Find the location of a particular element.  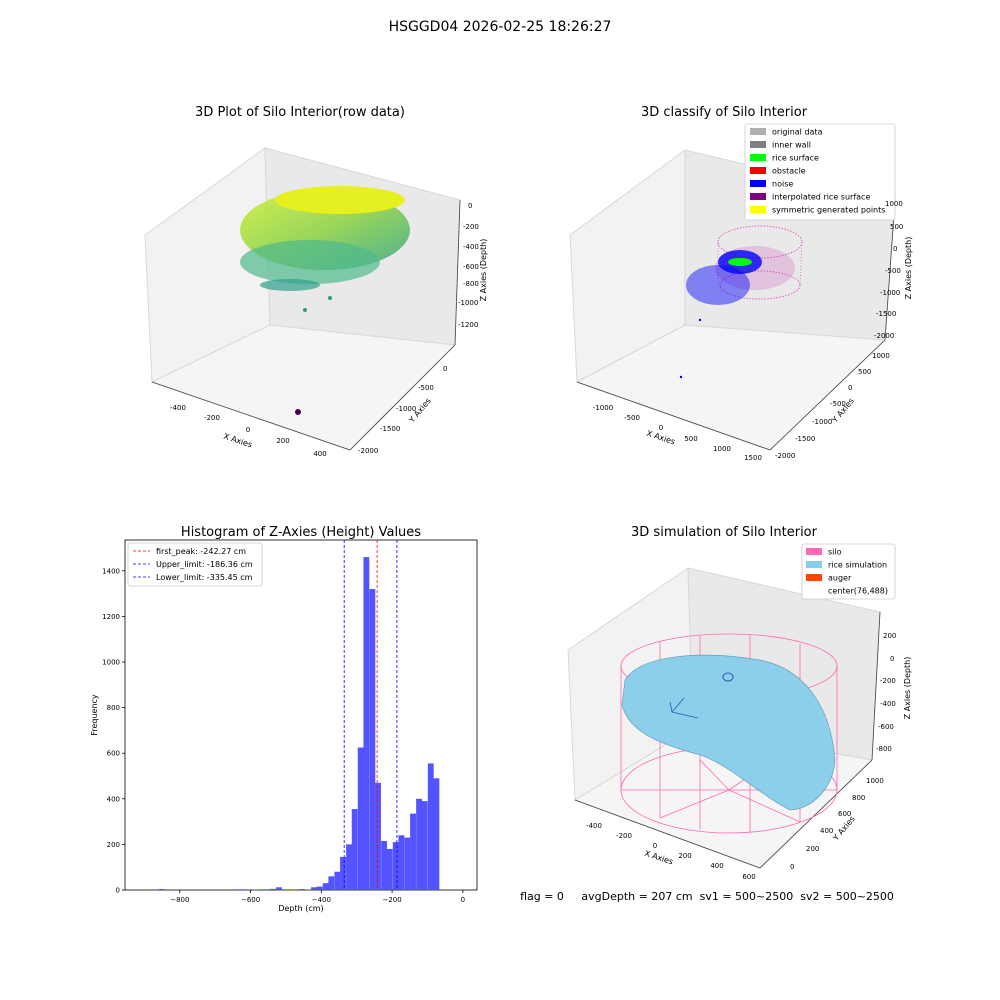

svg-text: 800 is located at coordinates (858, 798).